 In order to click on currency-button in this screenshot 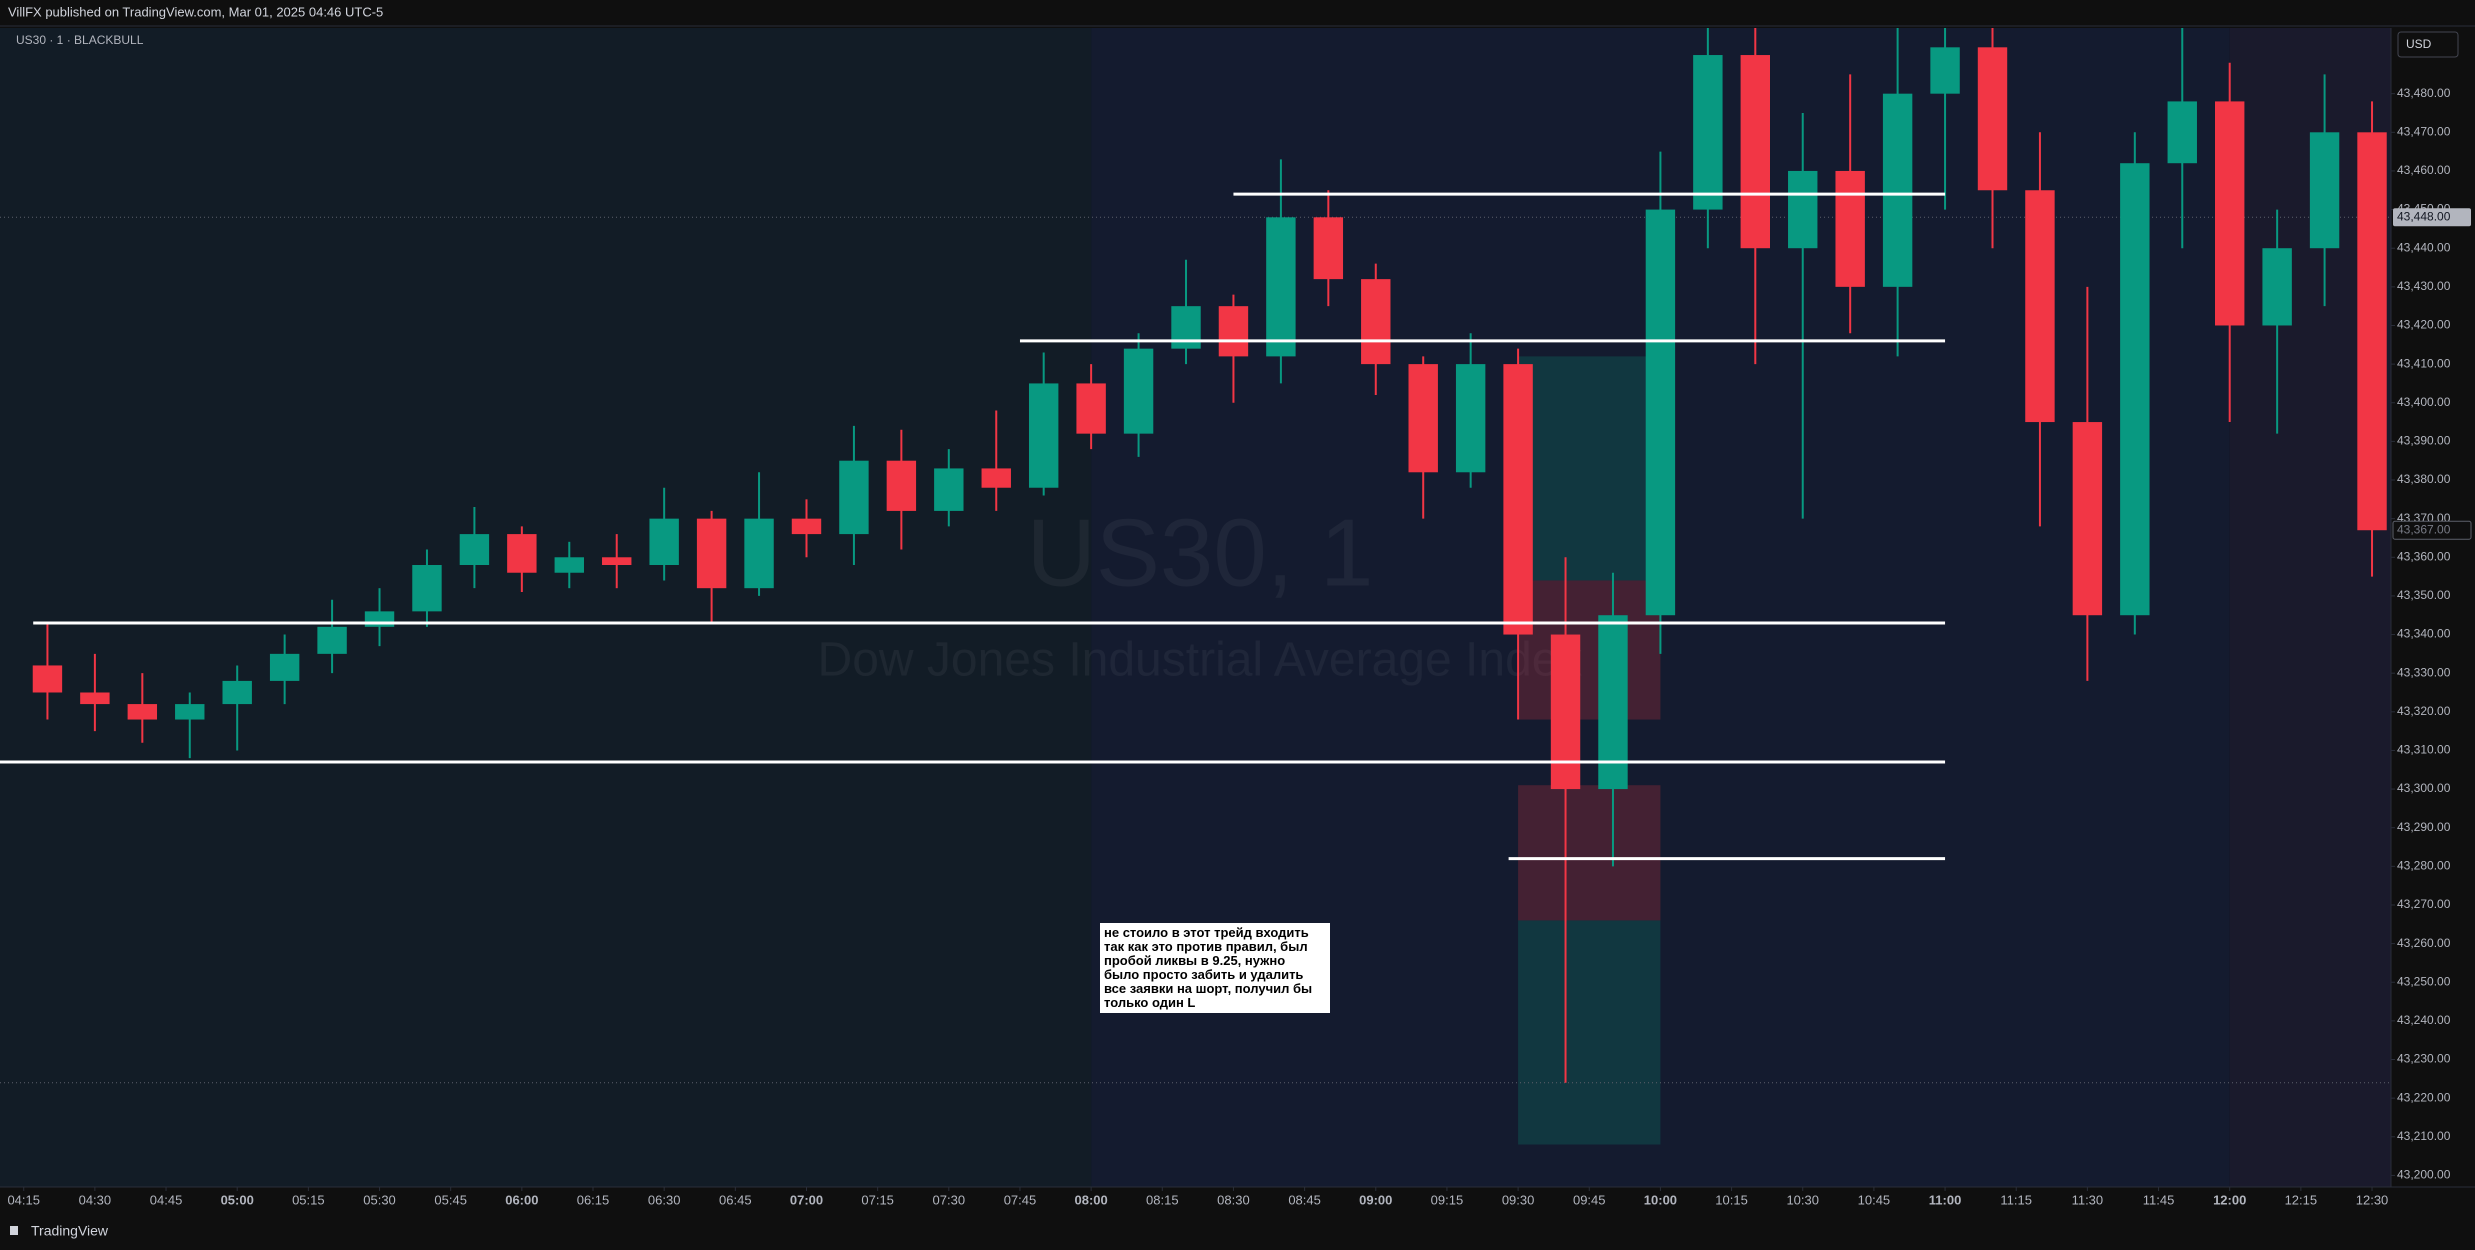, I will do `click(2428, 44)`.